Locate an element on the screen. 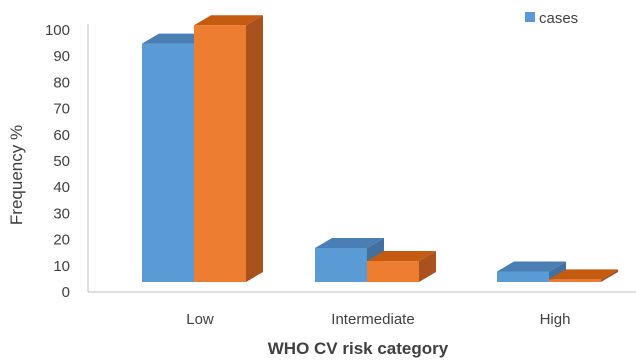  x-axis-label: WHO CV risk category is located at coordinates (358, 348).